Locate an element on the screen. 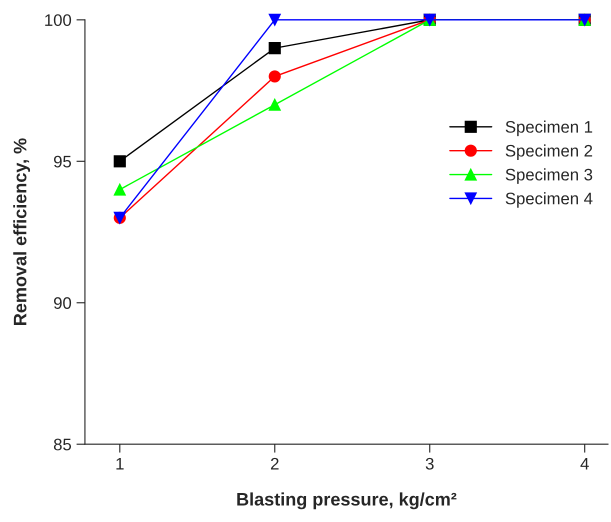 The height and width of the screenshot is (522, 611). y-tick-label: 85 is located at coordinates (63, 444).